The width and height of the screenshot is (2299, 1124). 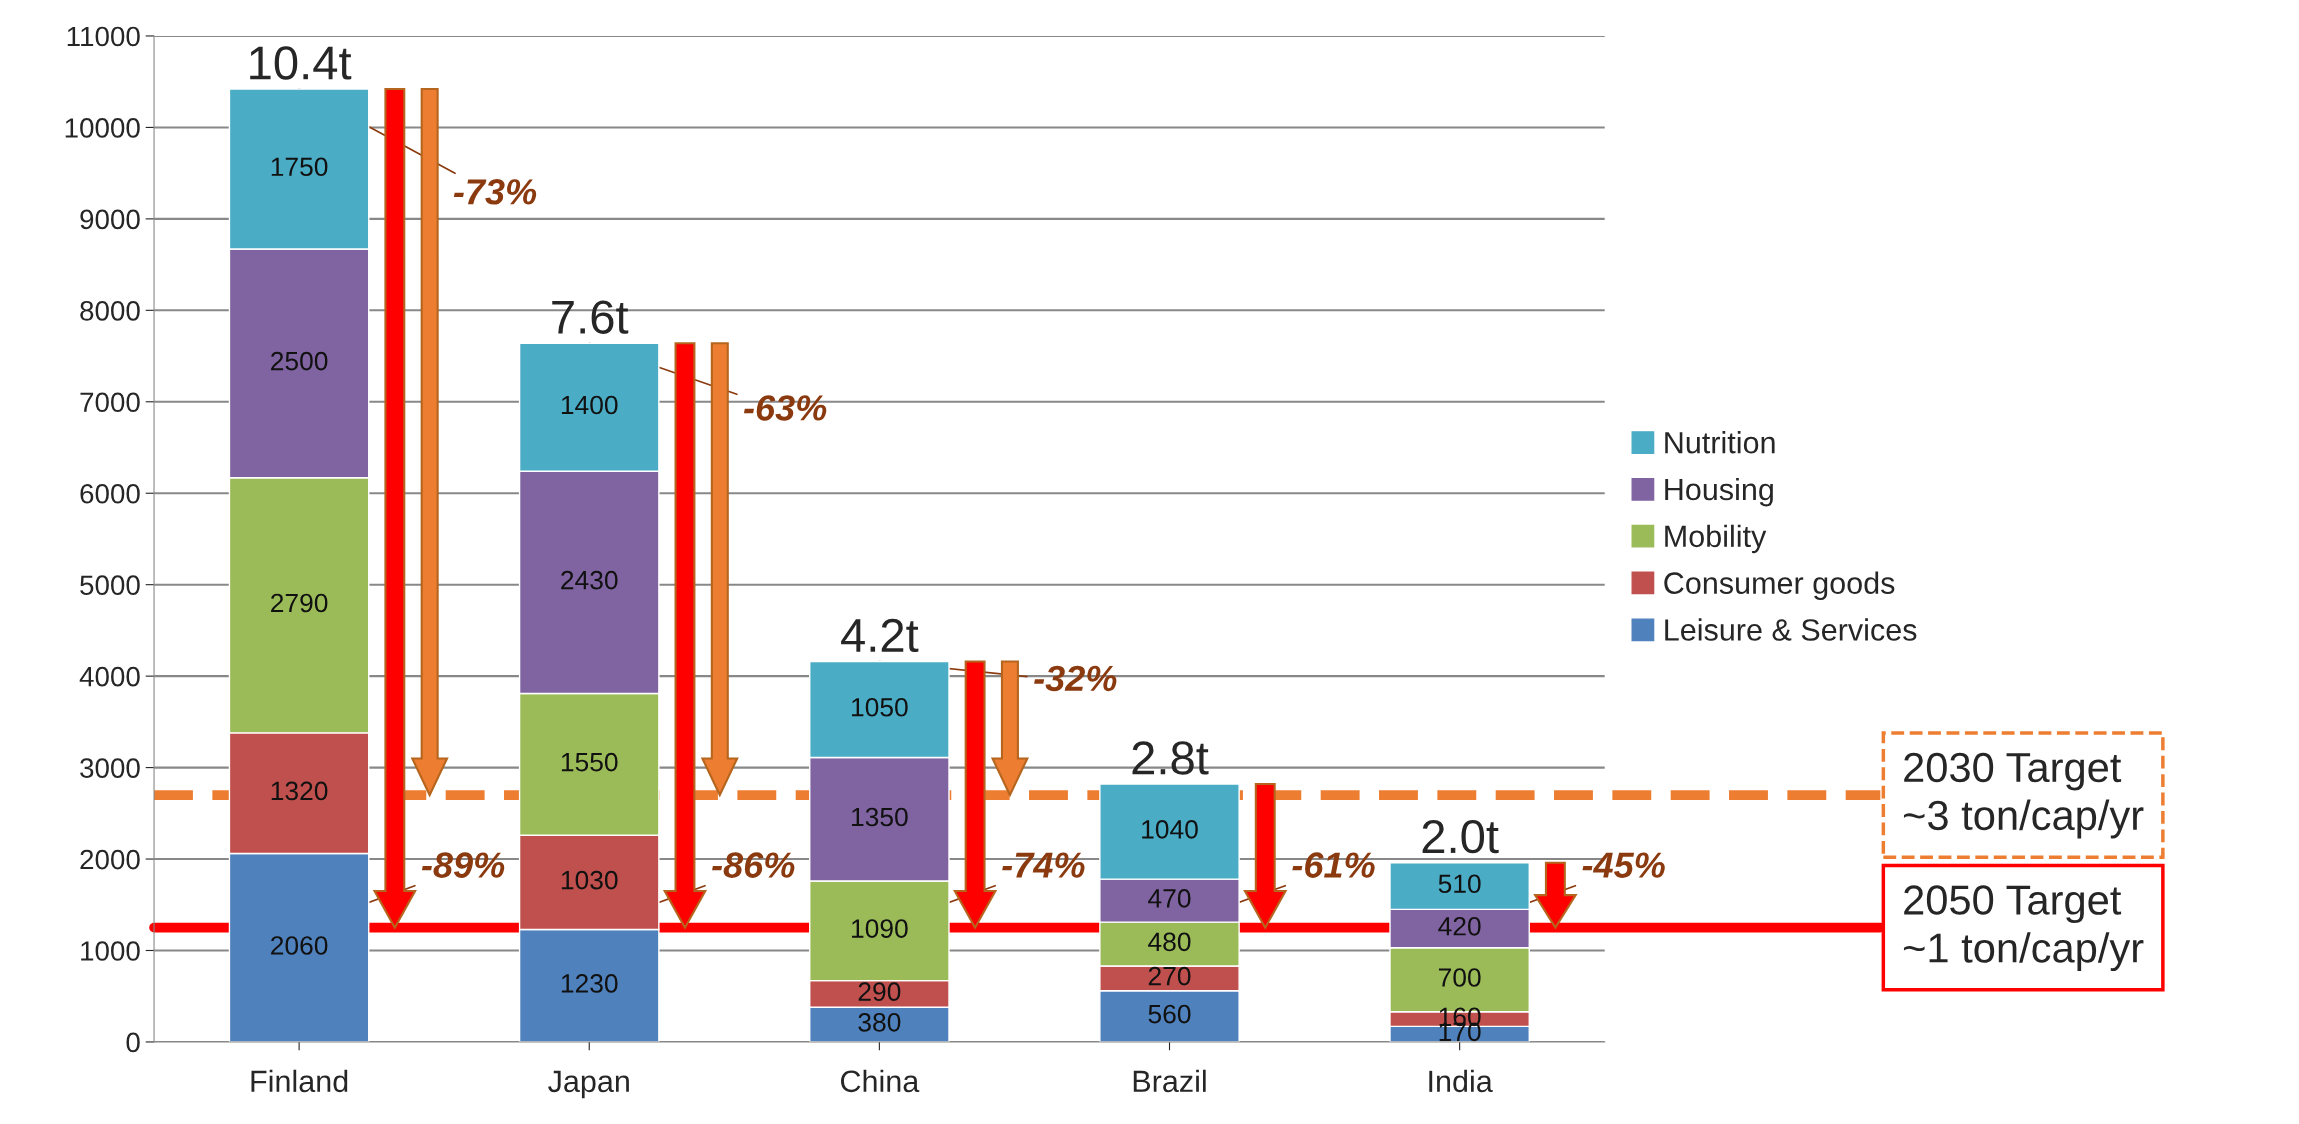 I want to click on data-label: 420, so click(x=1459, y=926).